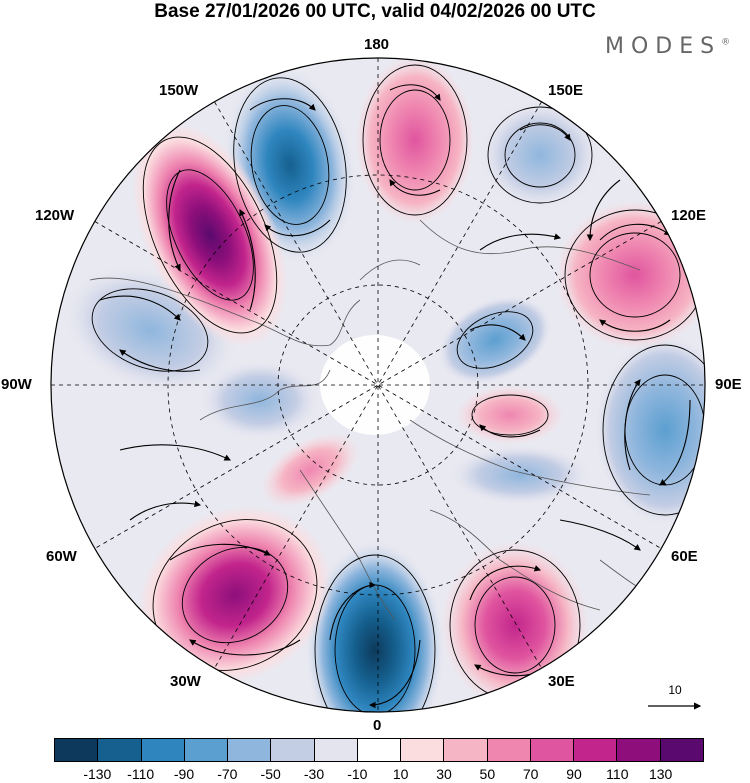  What do you see at coordinates (377, 725) in the screenshot?
I see `lon-label-0: 0` at bounding box center [377, 725].